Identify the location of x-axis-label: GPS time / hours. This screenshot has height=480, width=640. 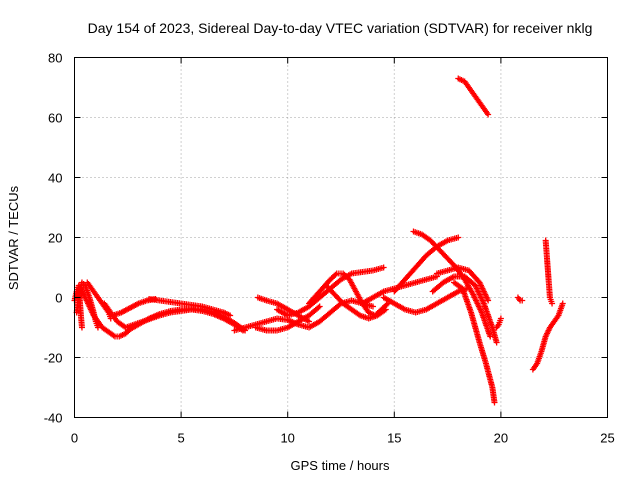
(340, 465).